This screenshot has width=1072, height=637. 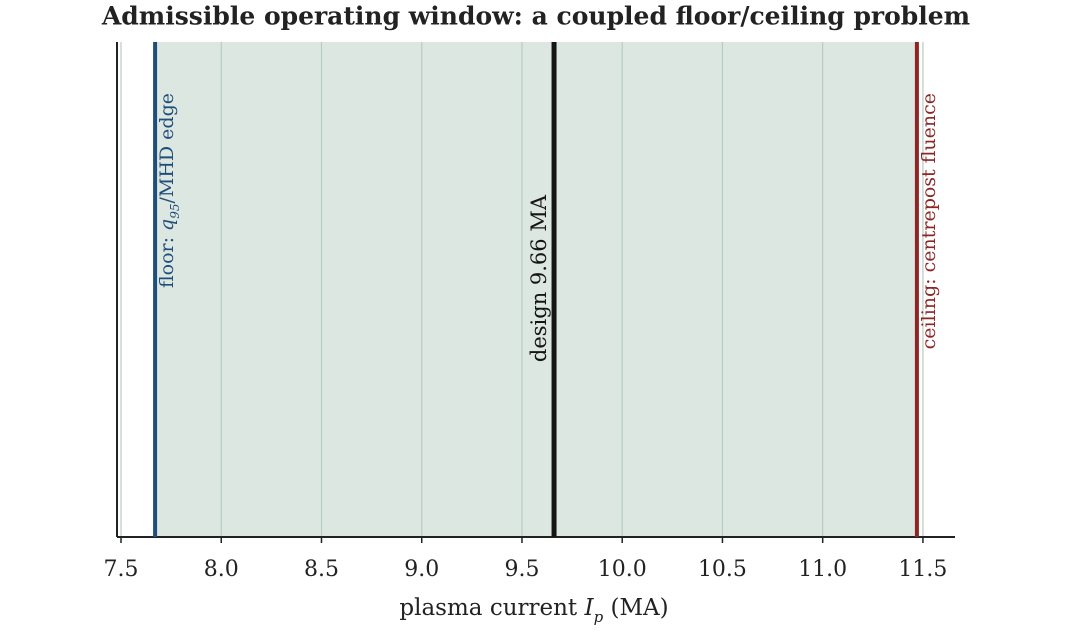 I want to click on label-text: plasma current, so click(x=491, y=608).